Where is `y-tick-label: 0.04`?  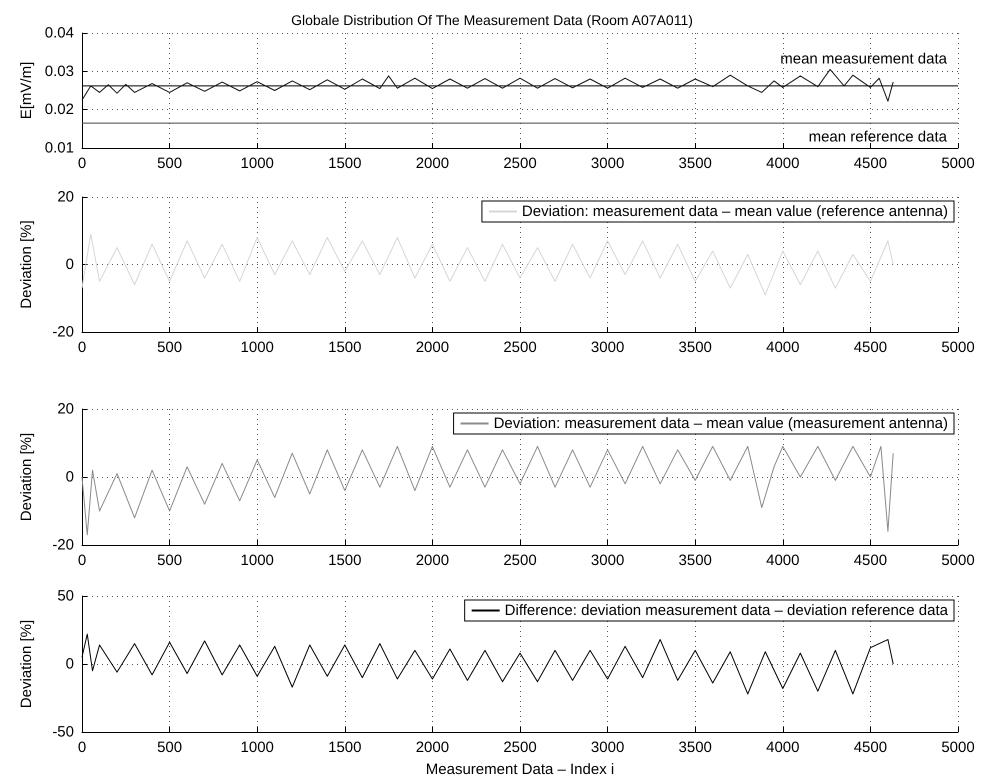 y-tick-label: 0.04 is located at coordinates (59, 33).